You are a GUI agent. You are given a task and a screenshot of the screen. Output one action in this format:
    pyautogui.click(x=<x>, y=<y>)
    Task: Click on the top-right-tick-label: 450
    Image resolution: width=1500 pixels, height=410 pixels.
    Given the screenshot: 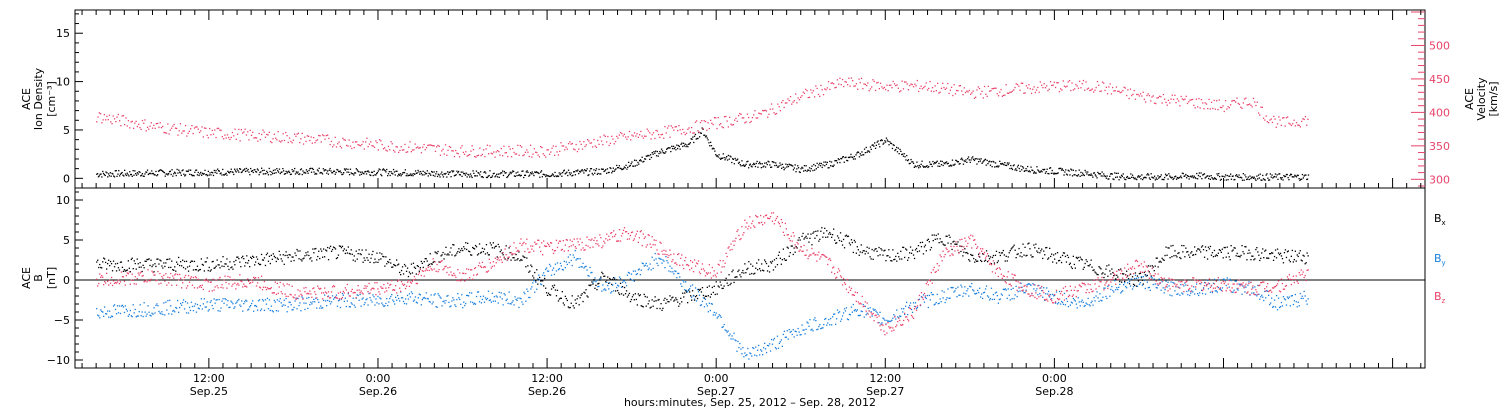 What is the action you would take?
    pyautogui.click(x=1439, y=79)
    